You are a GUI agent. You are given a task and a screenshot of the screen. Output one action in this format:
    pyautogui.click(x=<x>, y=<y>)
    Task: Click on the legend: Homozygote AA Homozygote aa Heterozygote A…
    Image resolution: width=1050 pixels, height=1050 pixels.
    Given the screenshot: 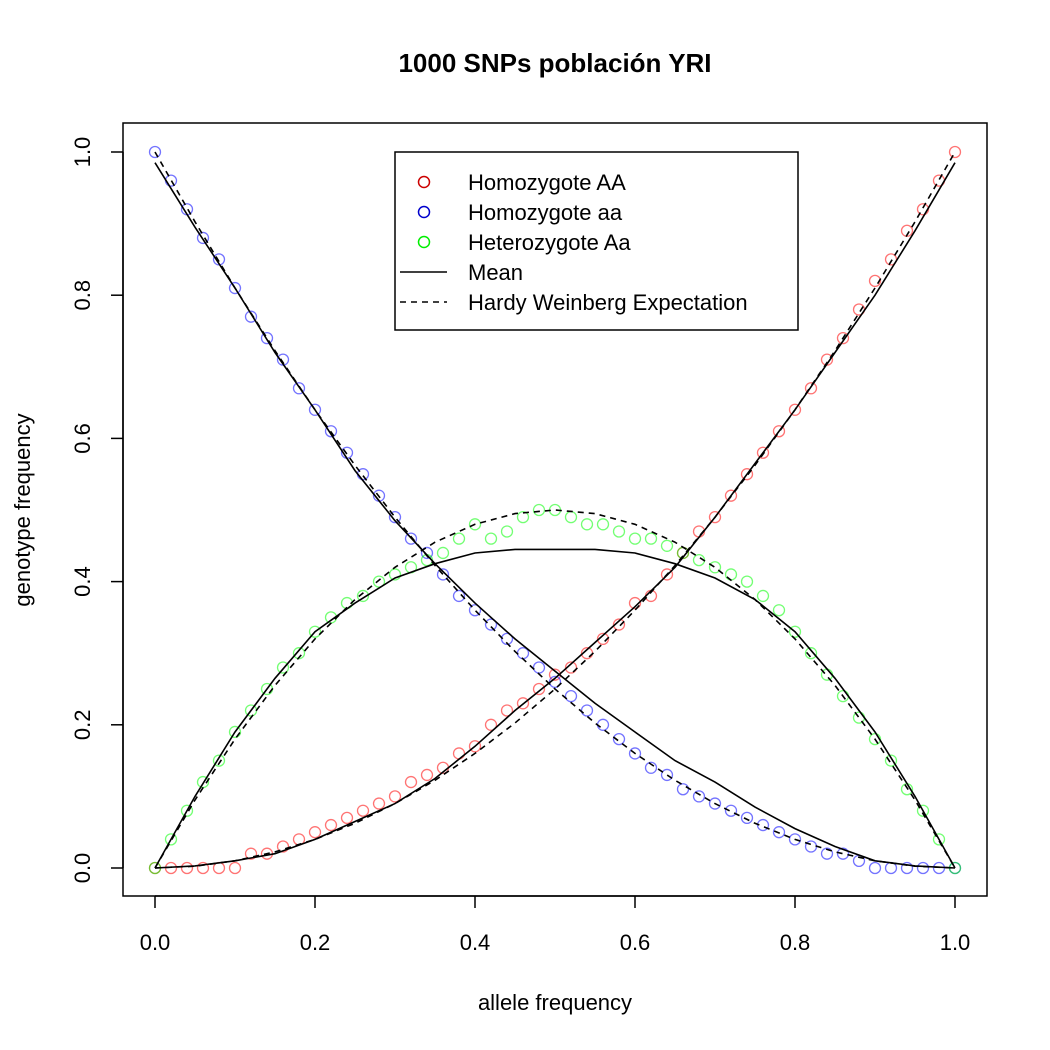 What is the action you would take?
    pyautogui.click(x=596, y=241)
    